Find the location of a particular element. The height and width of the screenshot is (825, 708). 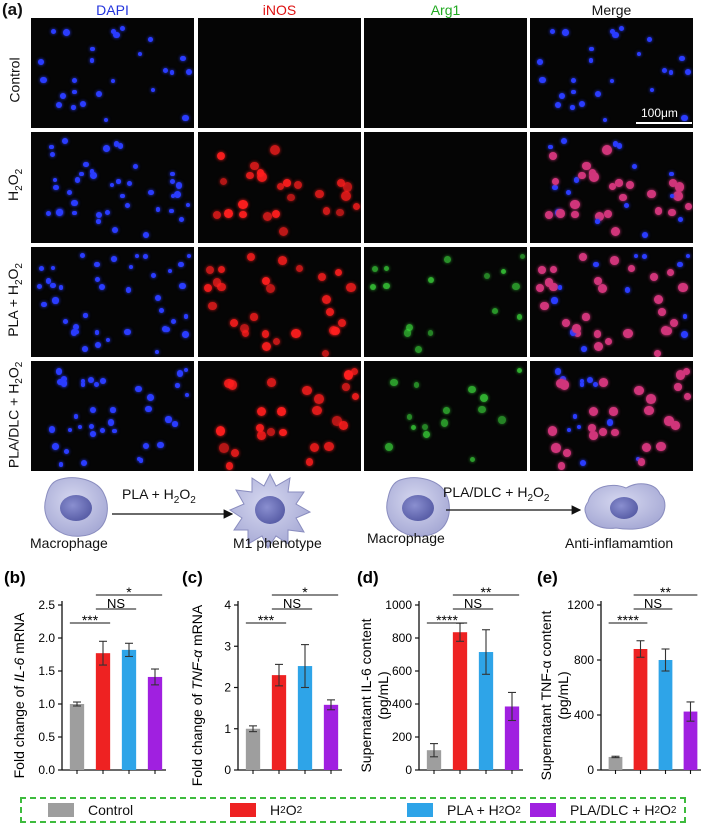

micrograph-r4-dapi is located at coordinates (112, 416).